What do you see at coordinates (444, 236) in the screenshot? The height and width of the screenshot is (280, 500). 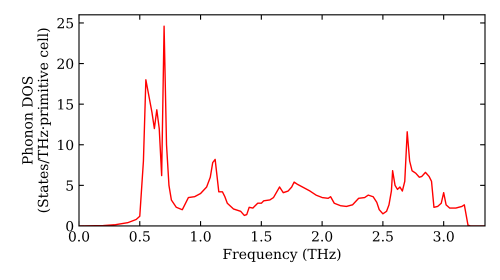 I see `x-tick-label: 3.0` at bounding box center [444, 236].